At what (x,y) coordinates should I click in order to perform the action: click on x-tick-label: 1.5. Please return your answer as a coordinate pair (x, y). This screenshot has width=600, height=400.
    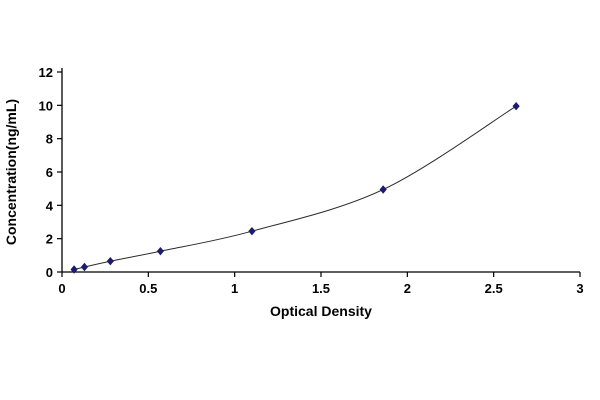
    Looking at the image, I should click on (321, 288).